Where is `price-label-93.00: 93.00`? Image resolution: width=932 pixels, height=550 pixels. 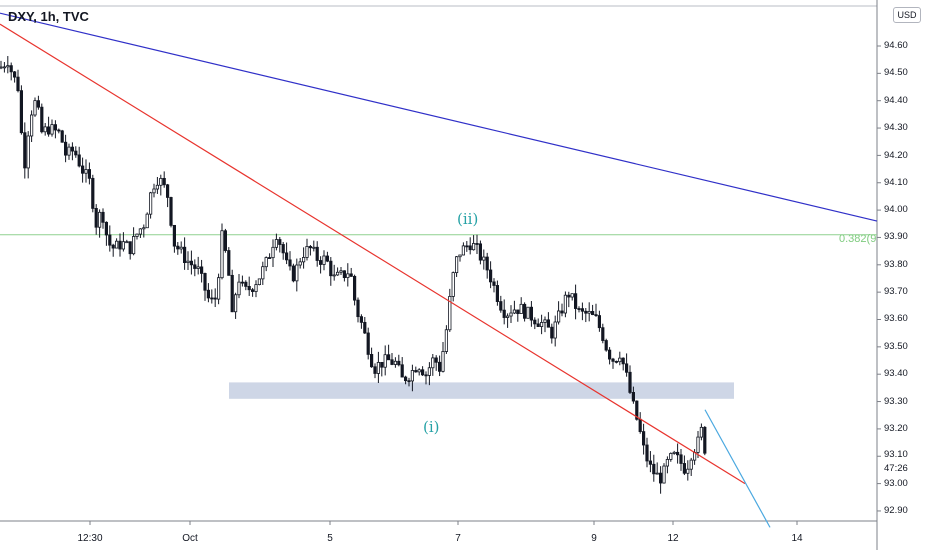
price-label-93.00: 93.00 is located at coordinates (896, 483).